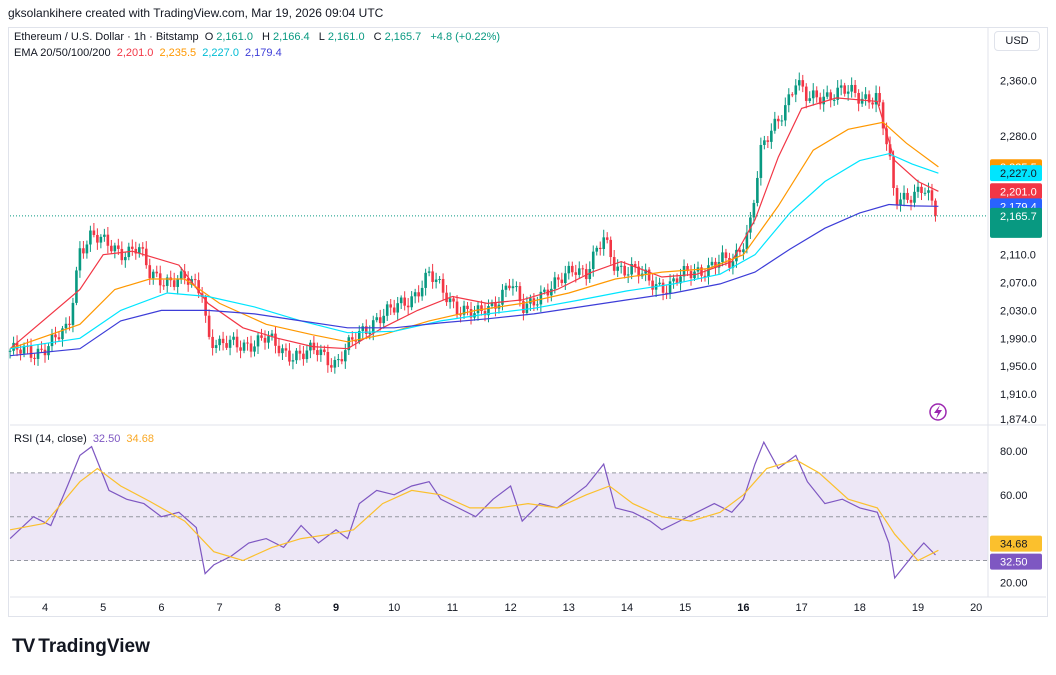 The width and height of the screenshot is (1056, 675). What do you see at coordinates (1018, 339) in the screenshot?
I see `price-tick-label: 1,990.0` at bounding box center [1018, 339].